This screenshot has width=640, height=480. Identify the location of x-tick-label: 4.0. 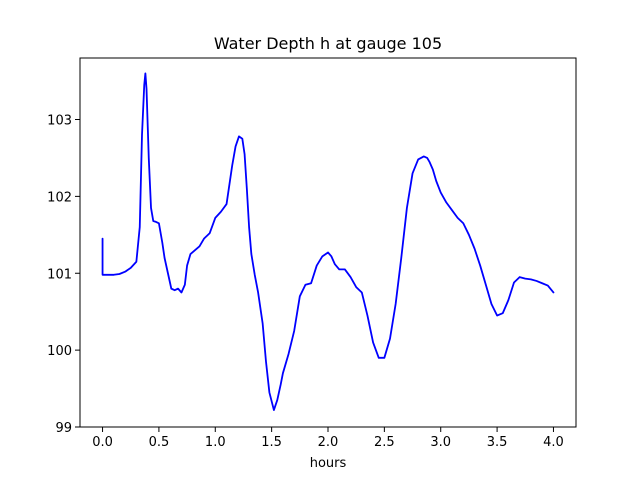
(553, 442).